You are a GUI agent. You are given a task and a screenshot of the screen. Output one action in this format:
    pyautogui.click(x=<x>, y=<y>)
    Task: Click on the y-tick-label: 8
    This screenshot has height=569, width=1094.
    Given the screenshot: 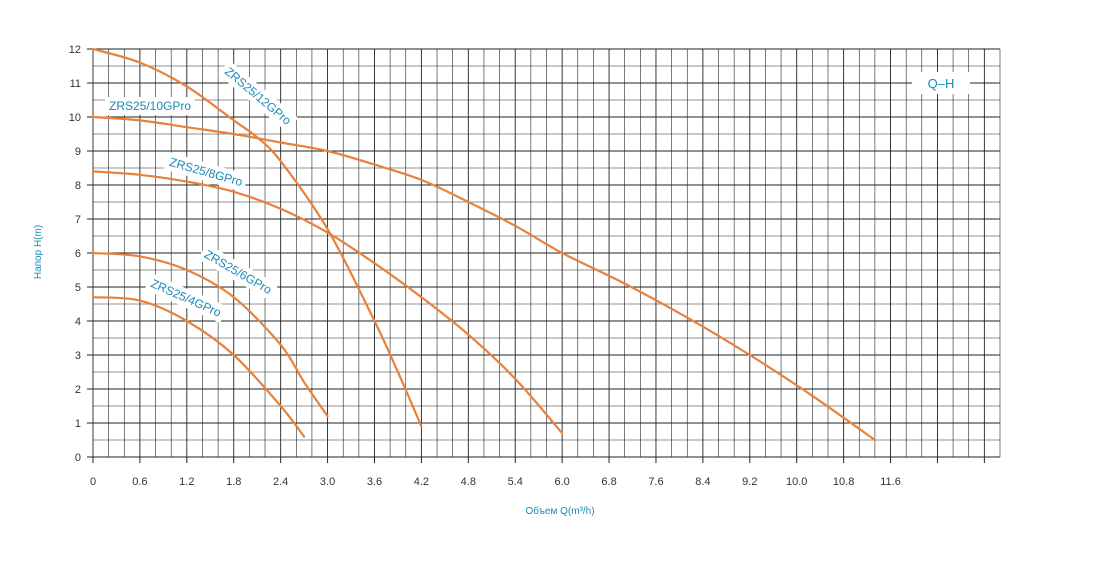 What is the action you would take?
    pyautogui.click(x=78, y=186)
    